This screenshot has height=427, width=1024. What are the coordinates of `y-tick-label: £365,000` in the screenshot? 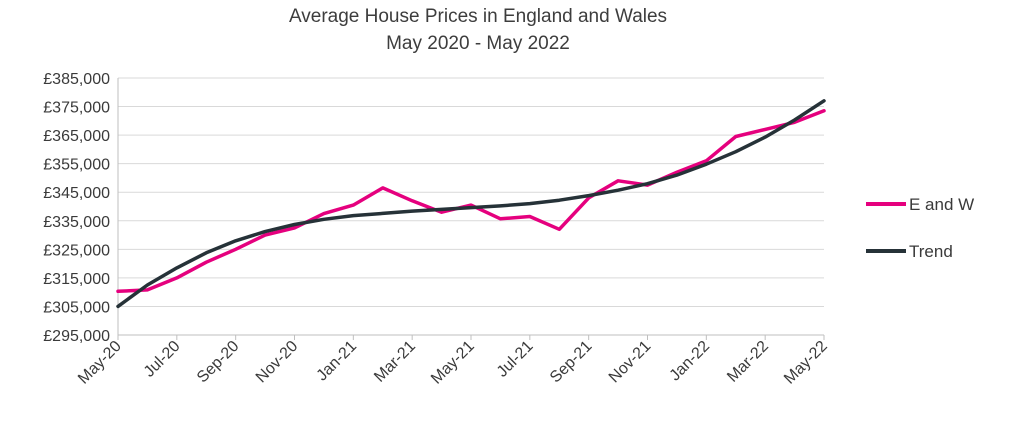 It's located at (76, 136).